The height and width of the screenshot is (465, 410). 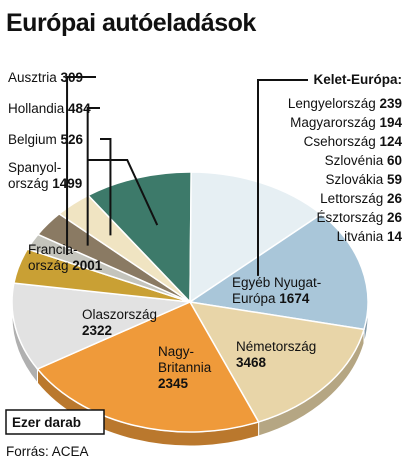 I want to click on leader-kelet-europa, so click(x=282, y=177).